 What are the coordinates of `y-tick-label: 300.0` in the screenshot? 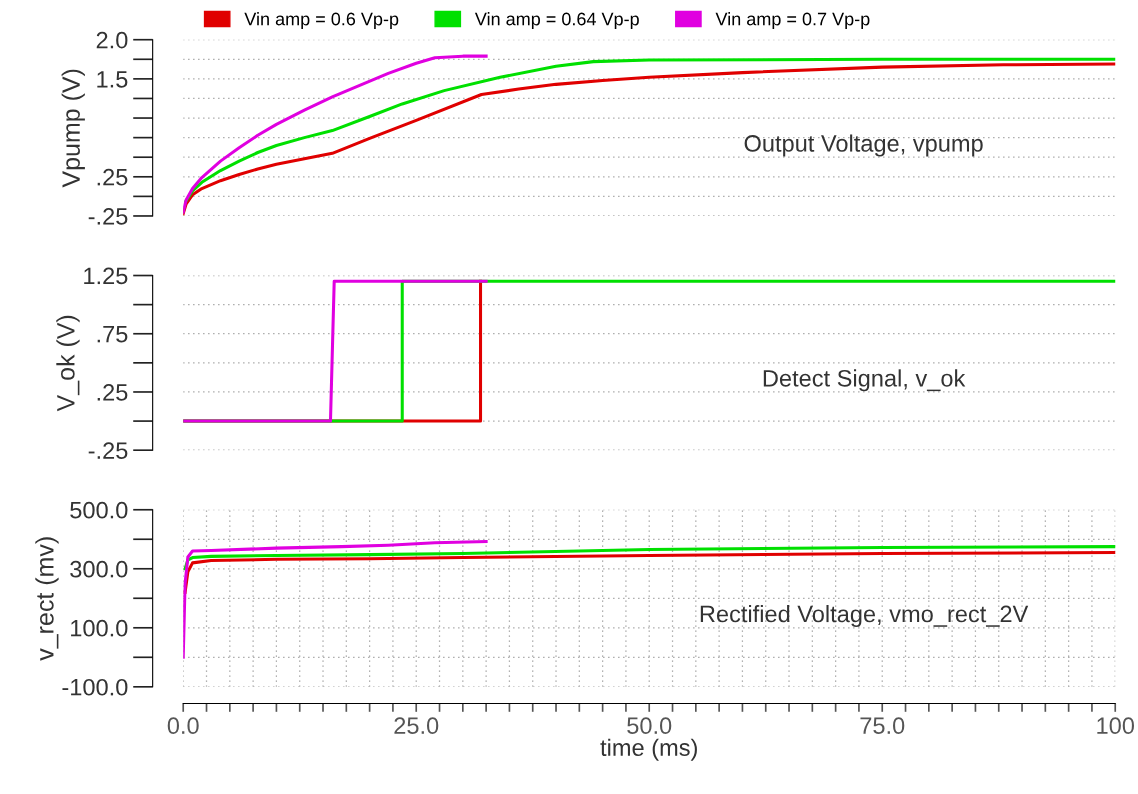 It's located at (99, 569).